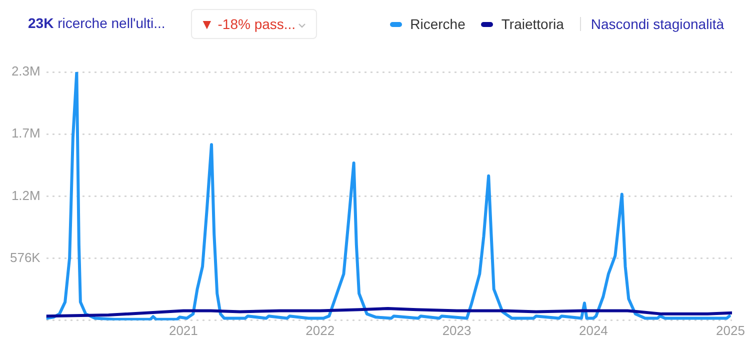 This screenshot has height=347, width=756. Describe the element at coordinates (593, 330) in the screenshot. I see `x-tick-label: 2024` at that location.